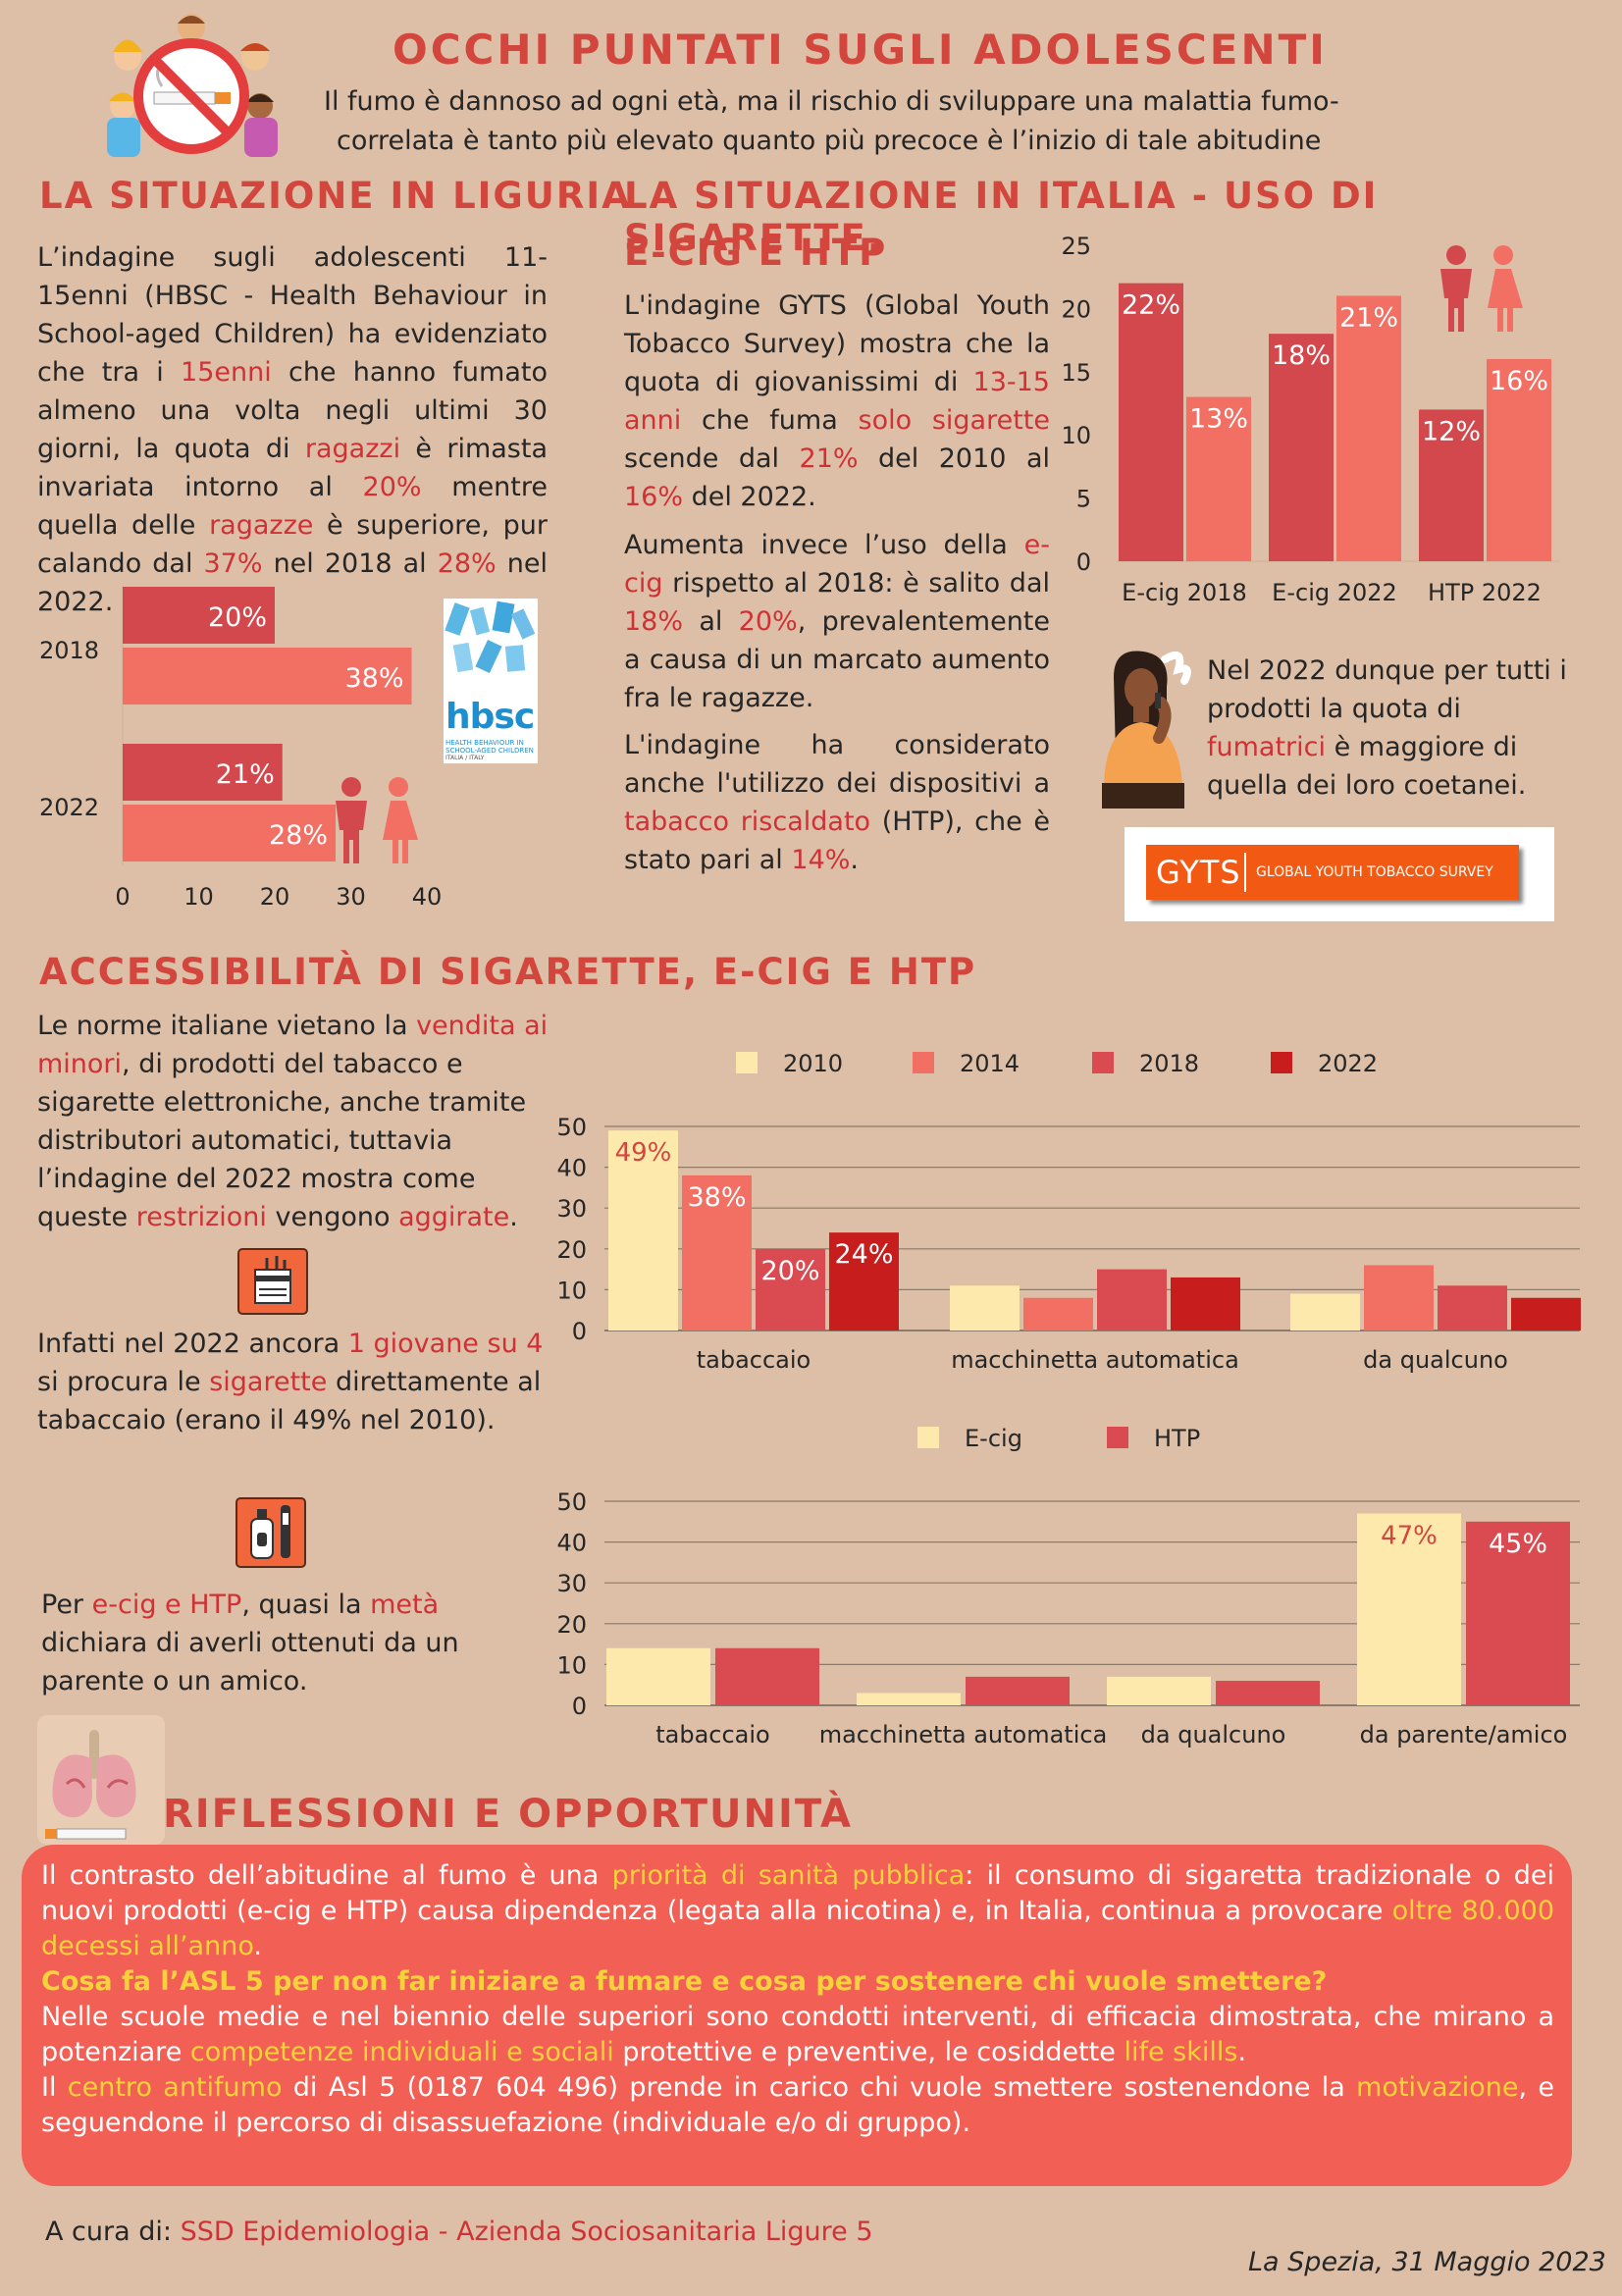 The width and height of the screenshot is (1622, 2296). What do you see at coordinates (292, 468) in the screenshot?
I see `text-run: è rimasta invariata intorno al` at bounding box center [292, 468].